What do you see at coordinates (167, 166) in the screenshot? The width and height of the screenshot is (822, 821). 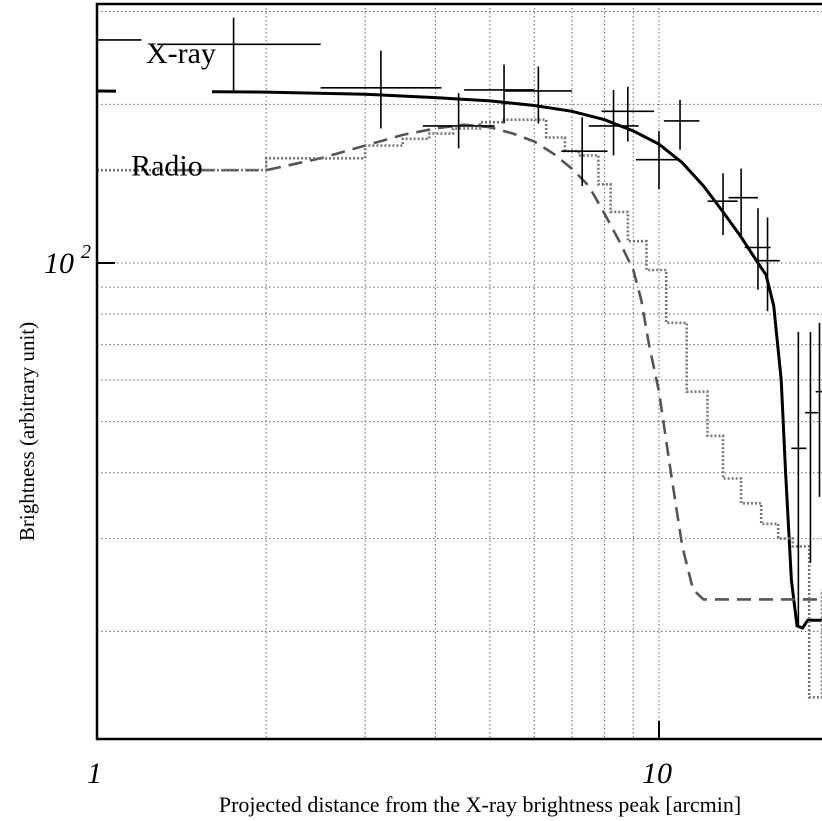 I see `radio-series-label: Radio` at bounding box center [167, 166].